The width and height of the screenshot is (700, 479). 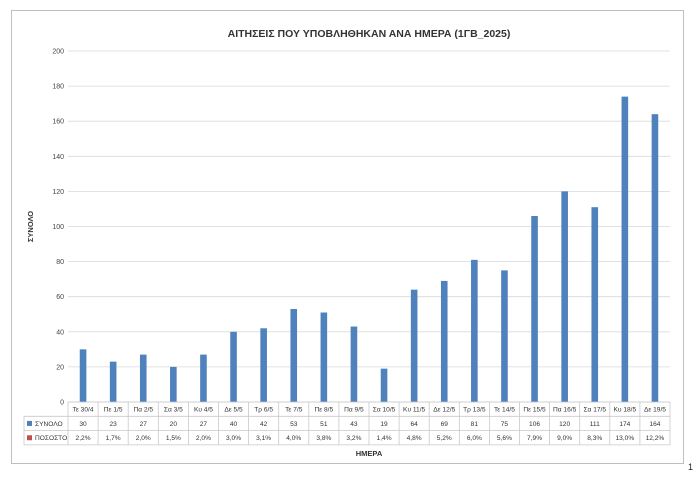 What do you see at coordinates (173, 438) in the screenshot?
I see `data-label-percent: 1,5%` at bounding box center [173, 438].